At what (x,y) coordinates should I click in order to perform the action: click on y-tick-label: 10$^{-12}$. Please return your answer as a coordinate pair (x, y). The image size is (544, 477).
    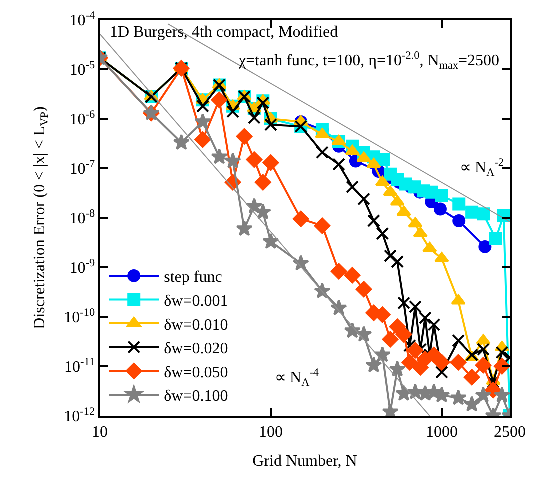
    Looking at the image, I should click on (80, 416).